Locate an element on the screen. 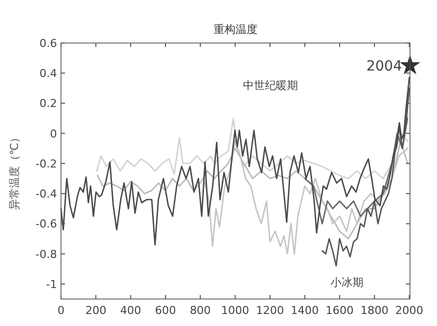 This screenshot has width=437, height=326. x-tick-label: 200 is located at coordinates (95, 310).